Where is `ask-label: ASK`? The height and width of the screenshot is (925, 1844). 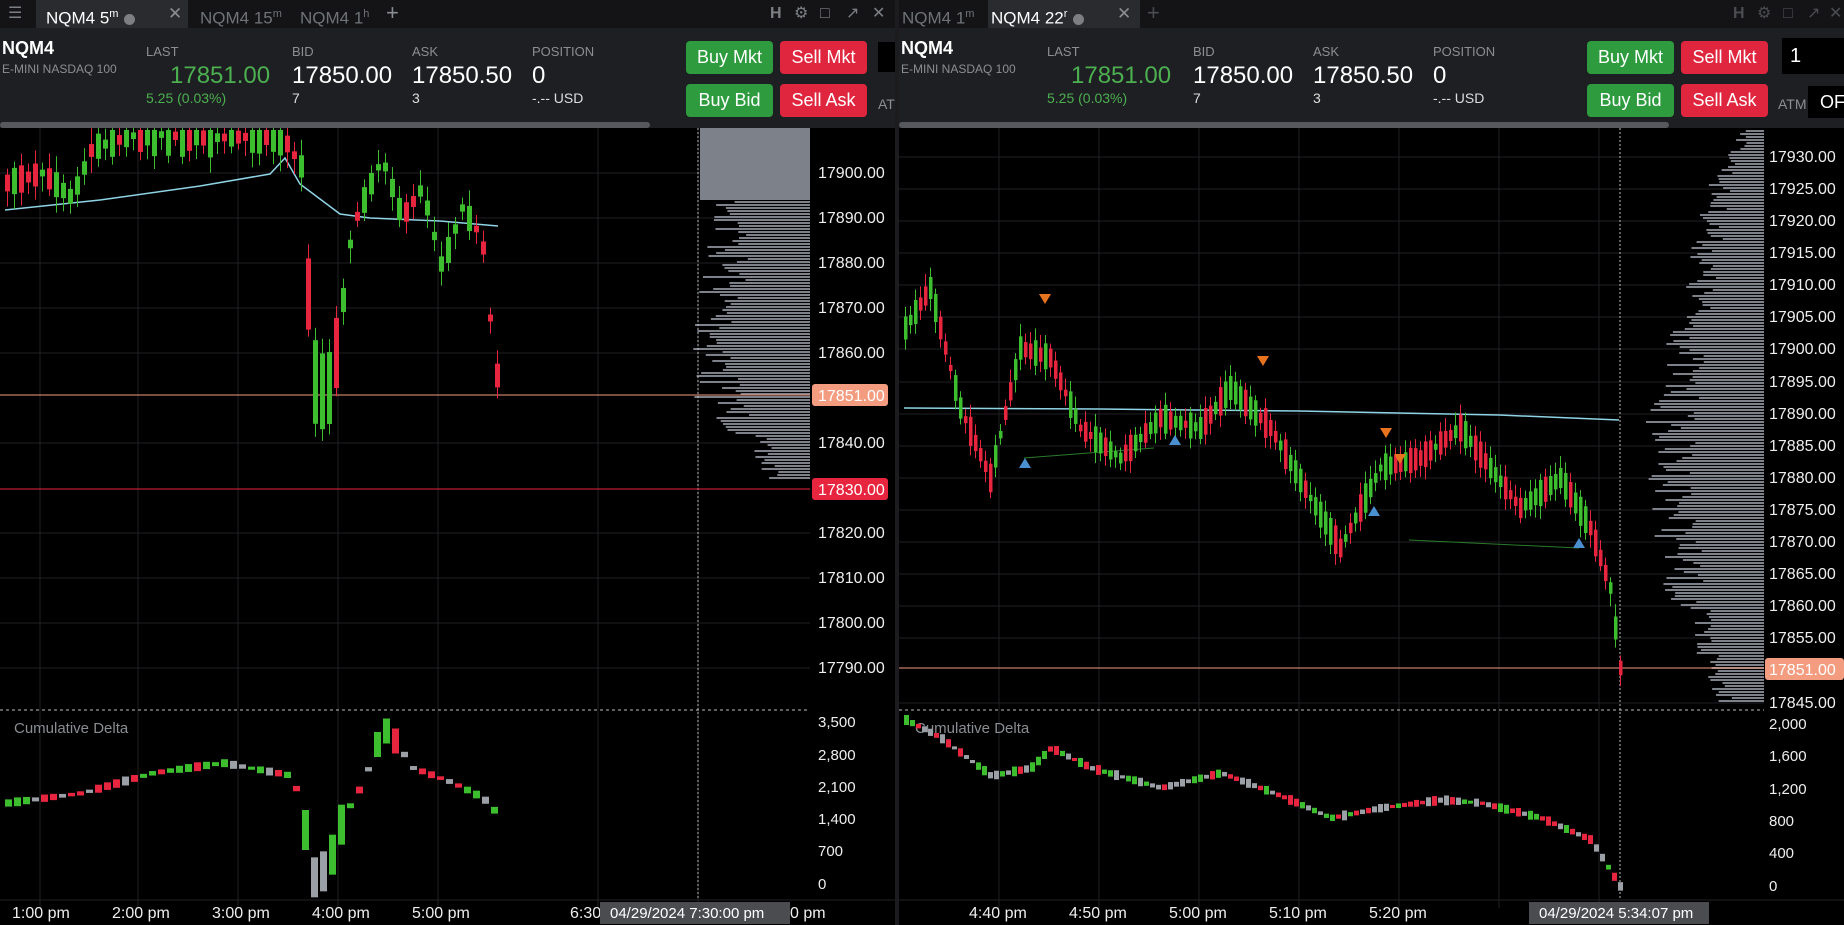
ask-label: ASK is located at coordinates (425, 51).